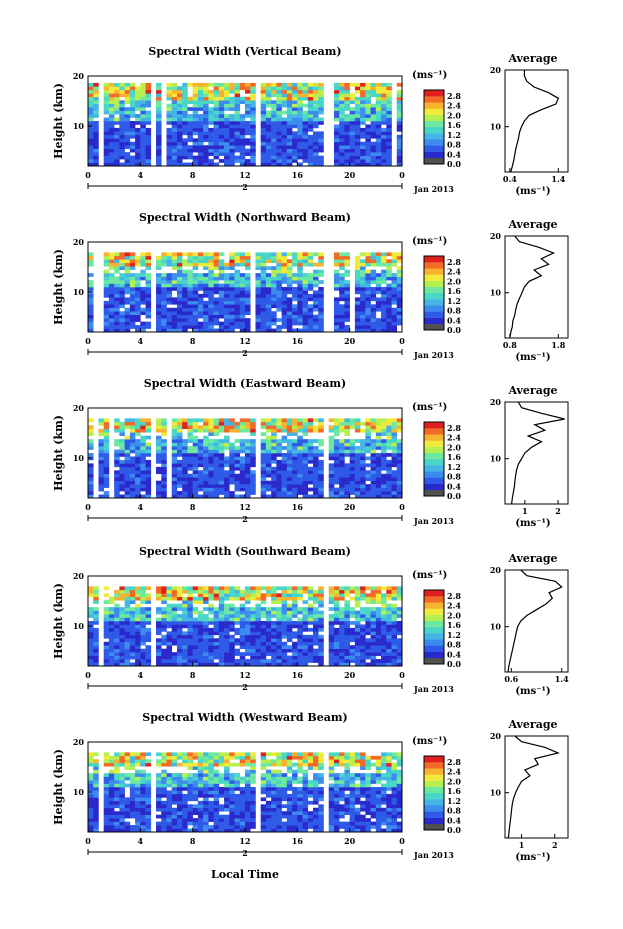 The width and height of the screenshot is (623, 929). What do you see at coordinates (429, 75) in the screenshot?
I see `colorbar-unit: (ms⁻¹)` at bounding box center [429, 75].